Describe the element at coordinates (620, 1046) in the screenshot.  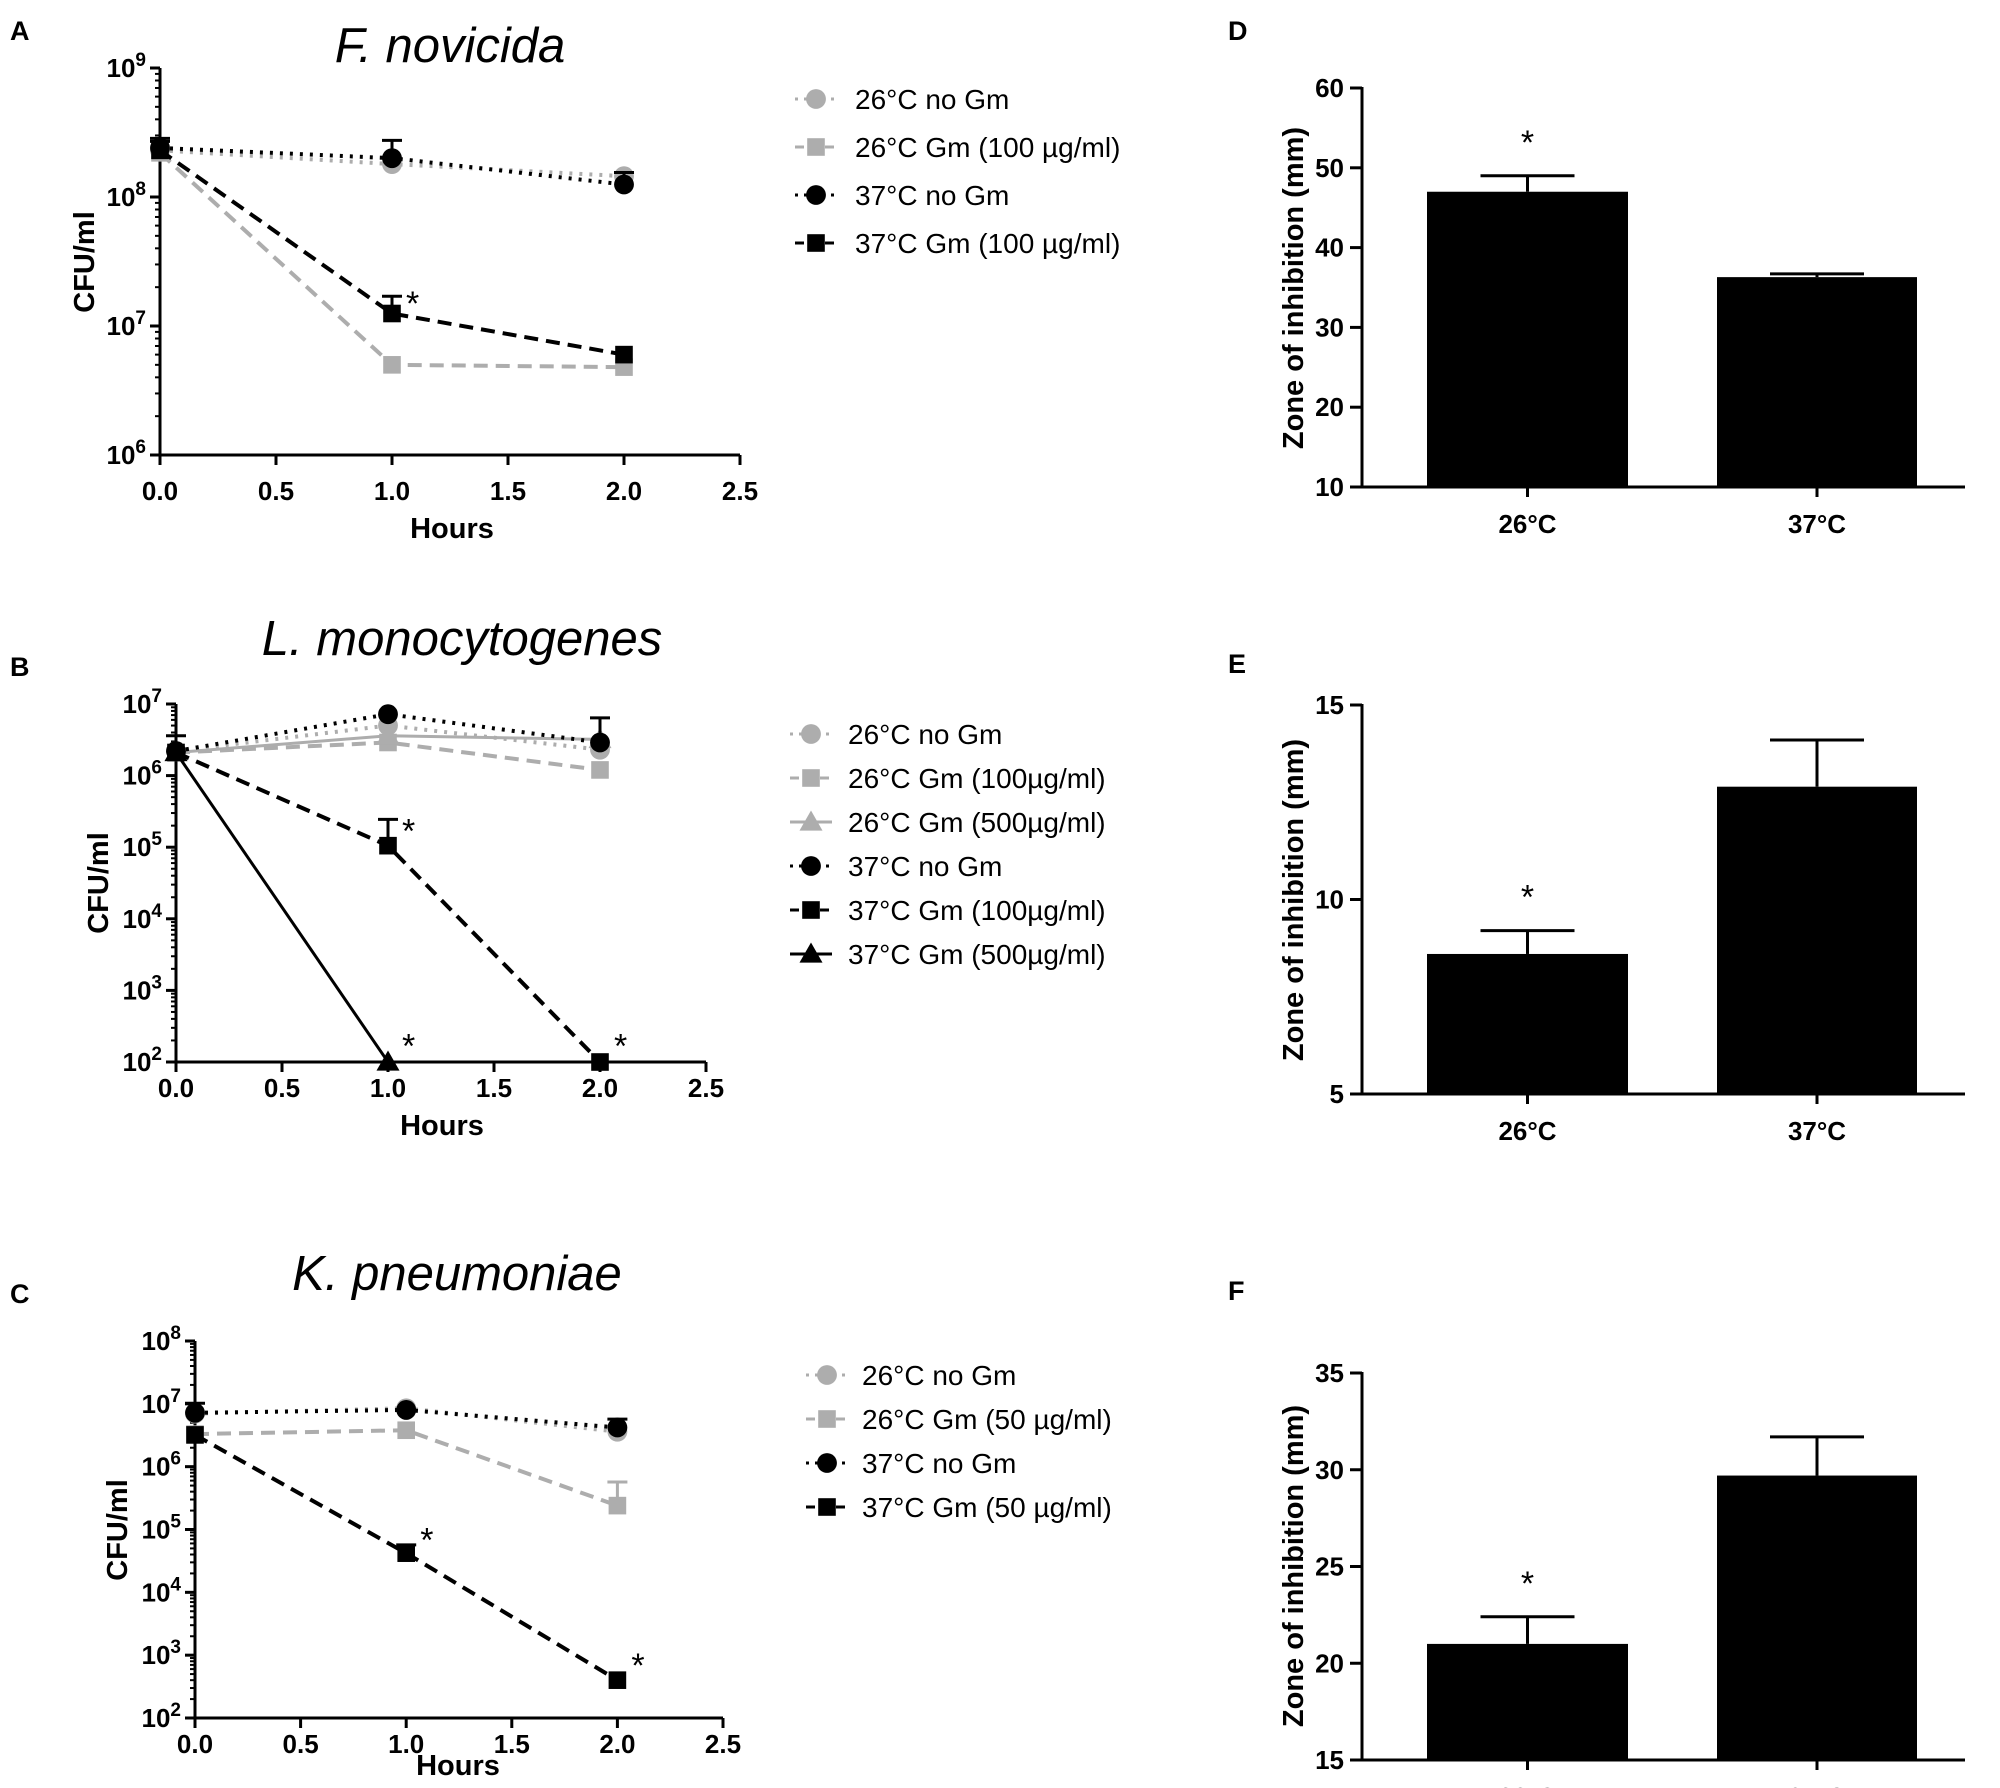
I see `significance-star-b: *` at that location.